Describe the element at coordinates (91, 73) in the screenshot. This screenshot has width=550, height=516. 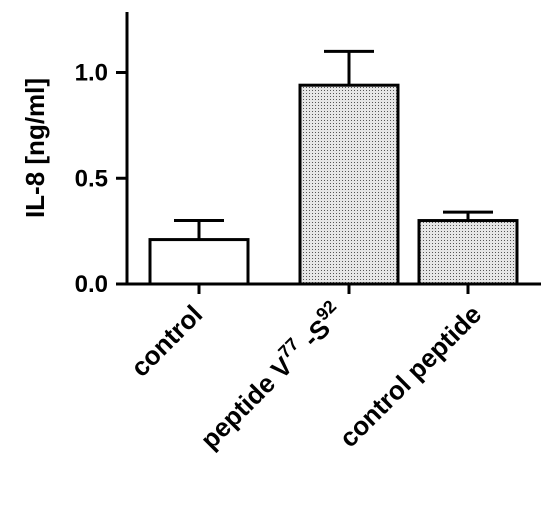
I see `y-tick-label: 1.0` at that location.